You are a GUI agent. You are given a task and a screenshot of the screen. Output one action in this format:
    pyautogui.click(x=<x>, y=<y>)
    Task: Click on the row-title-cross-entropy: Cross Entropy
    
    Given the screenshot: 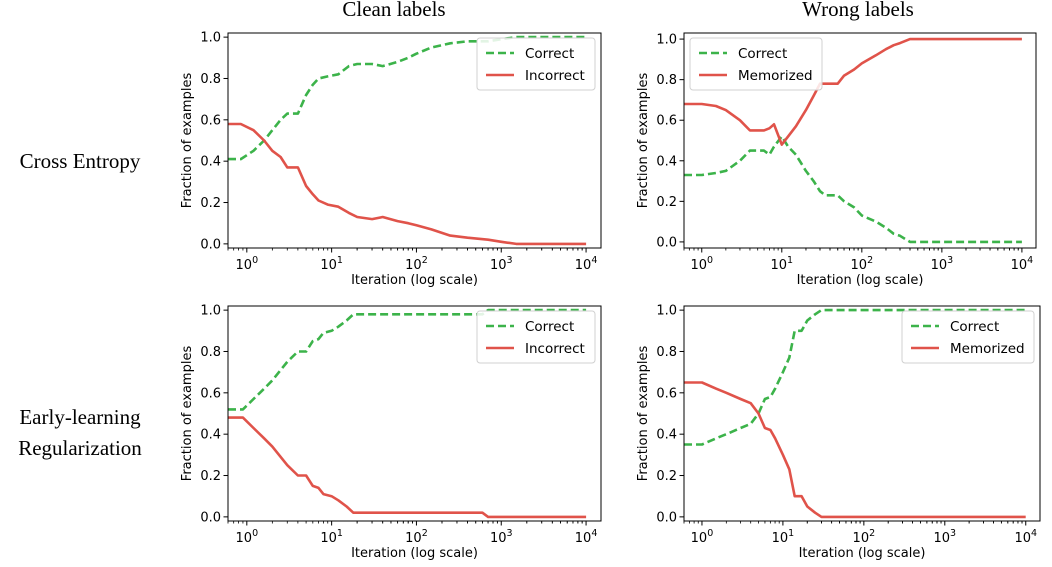 What is the action you would take?
    pyautogui.click(x=80, y=161)
    